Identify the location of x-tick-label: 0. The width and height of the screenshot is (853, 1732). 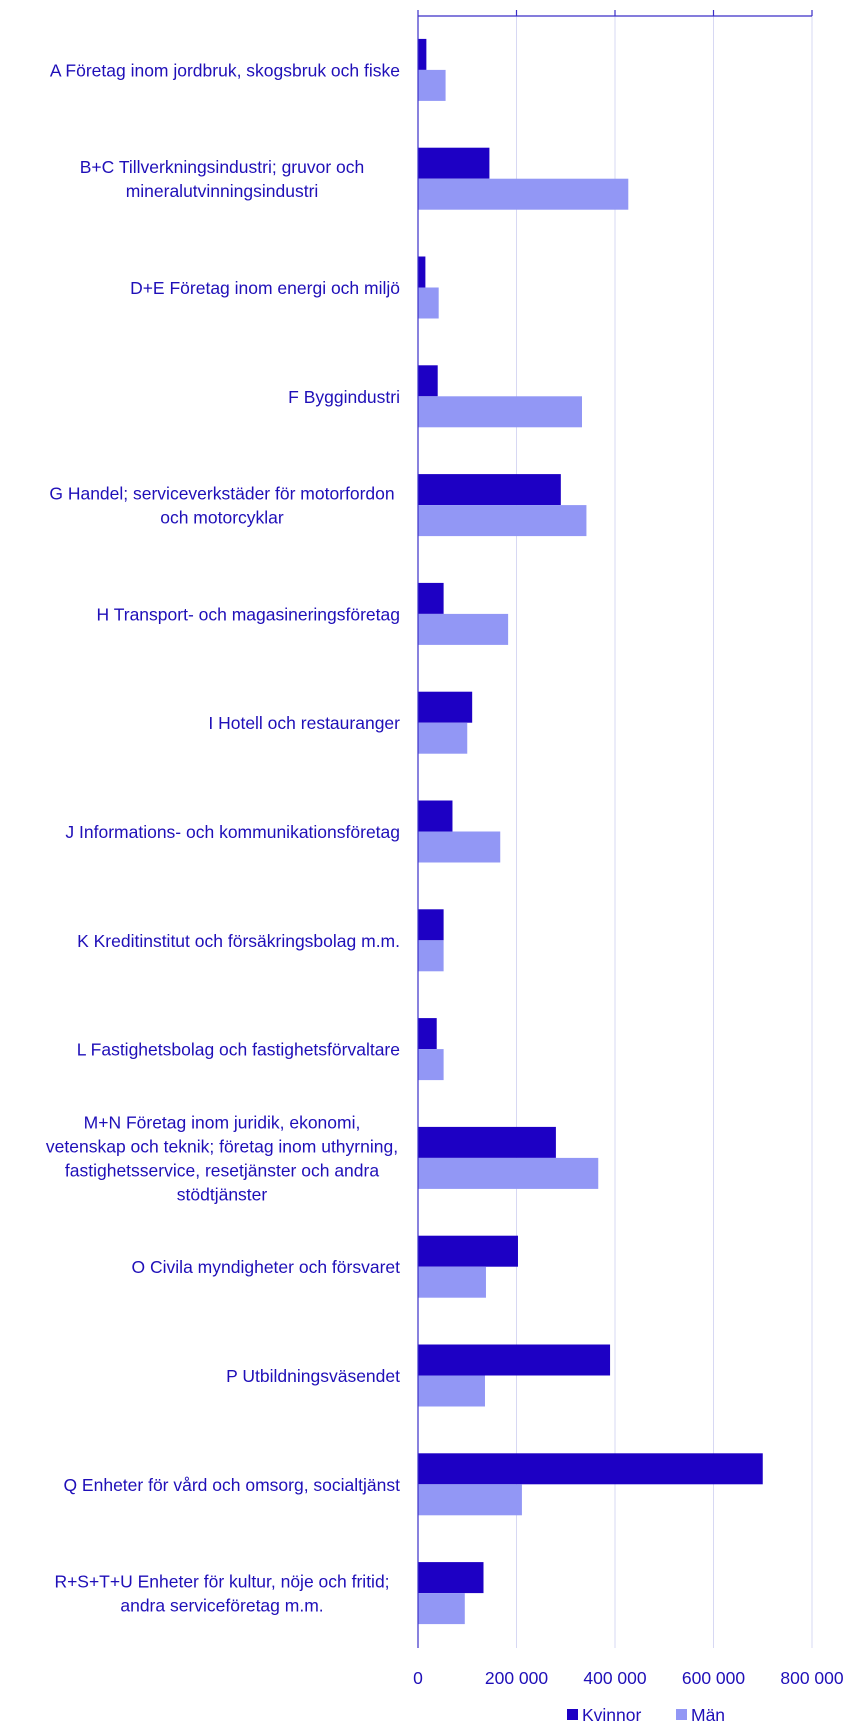
(418, 1678).